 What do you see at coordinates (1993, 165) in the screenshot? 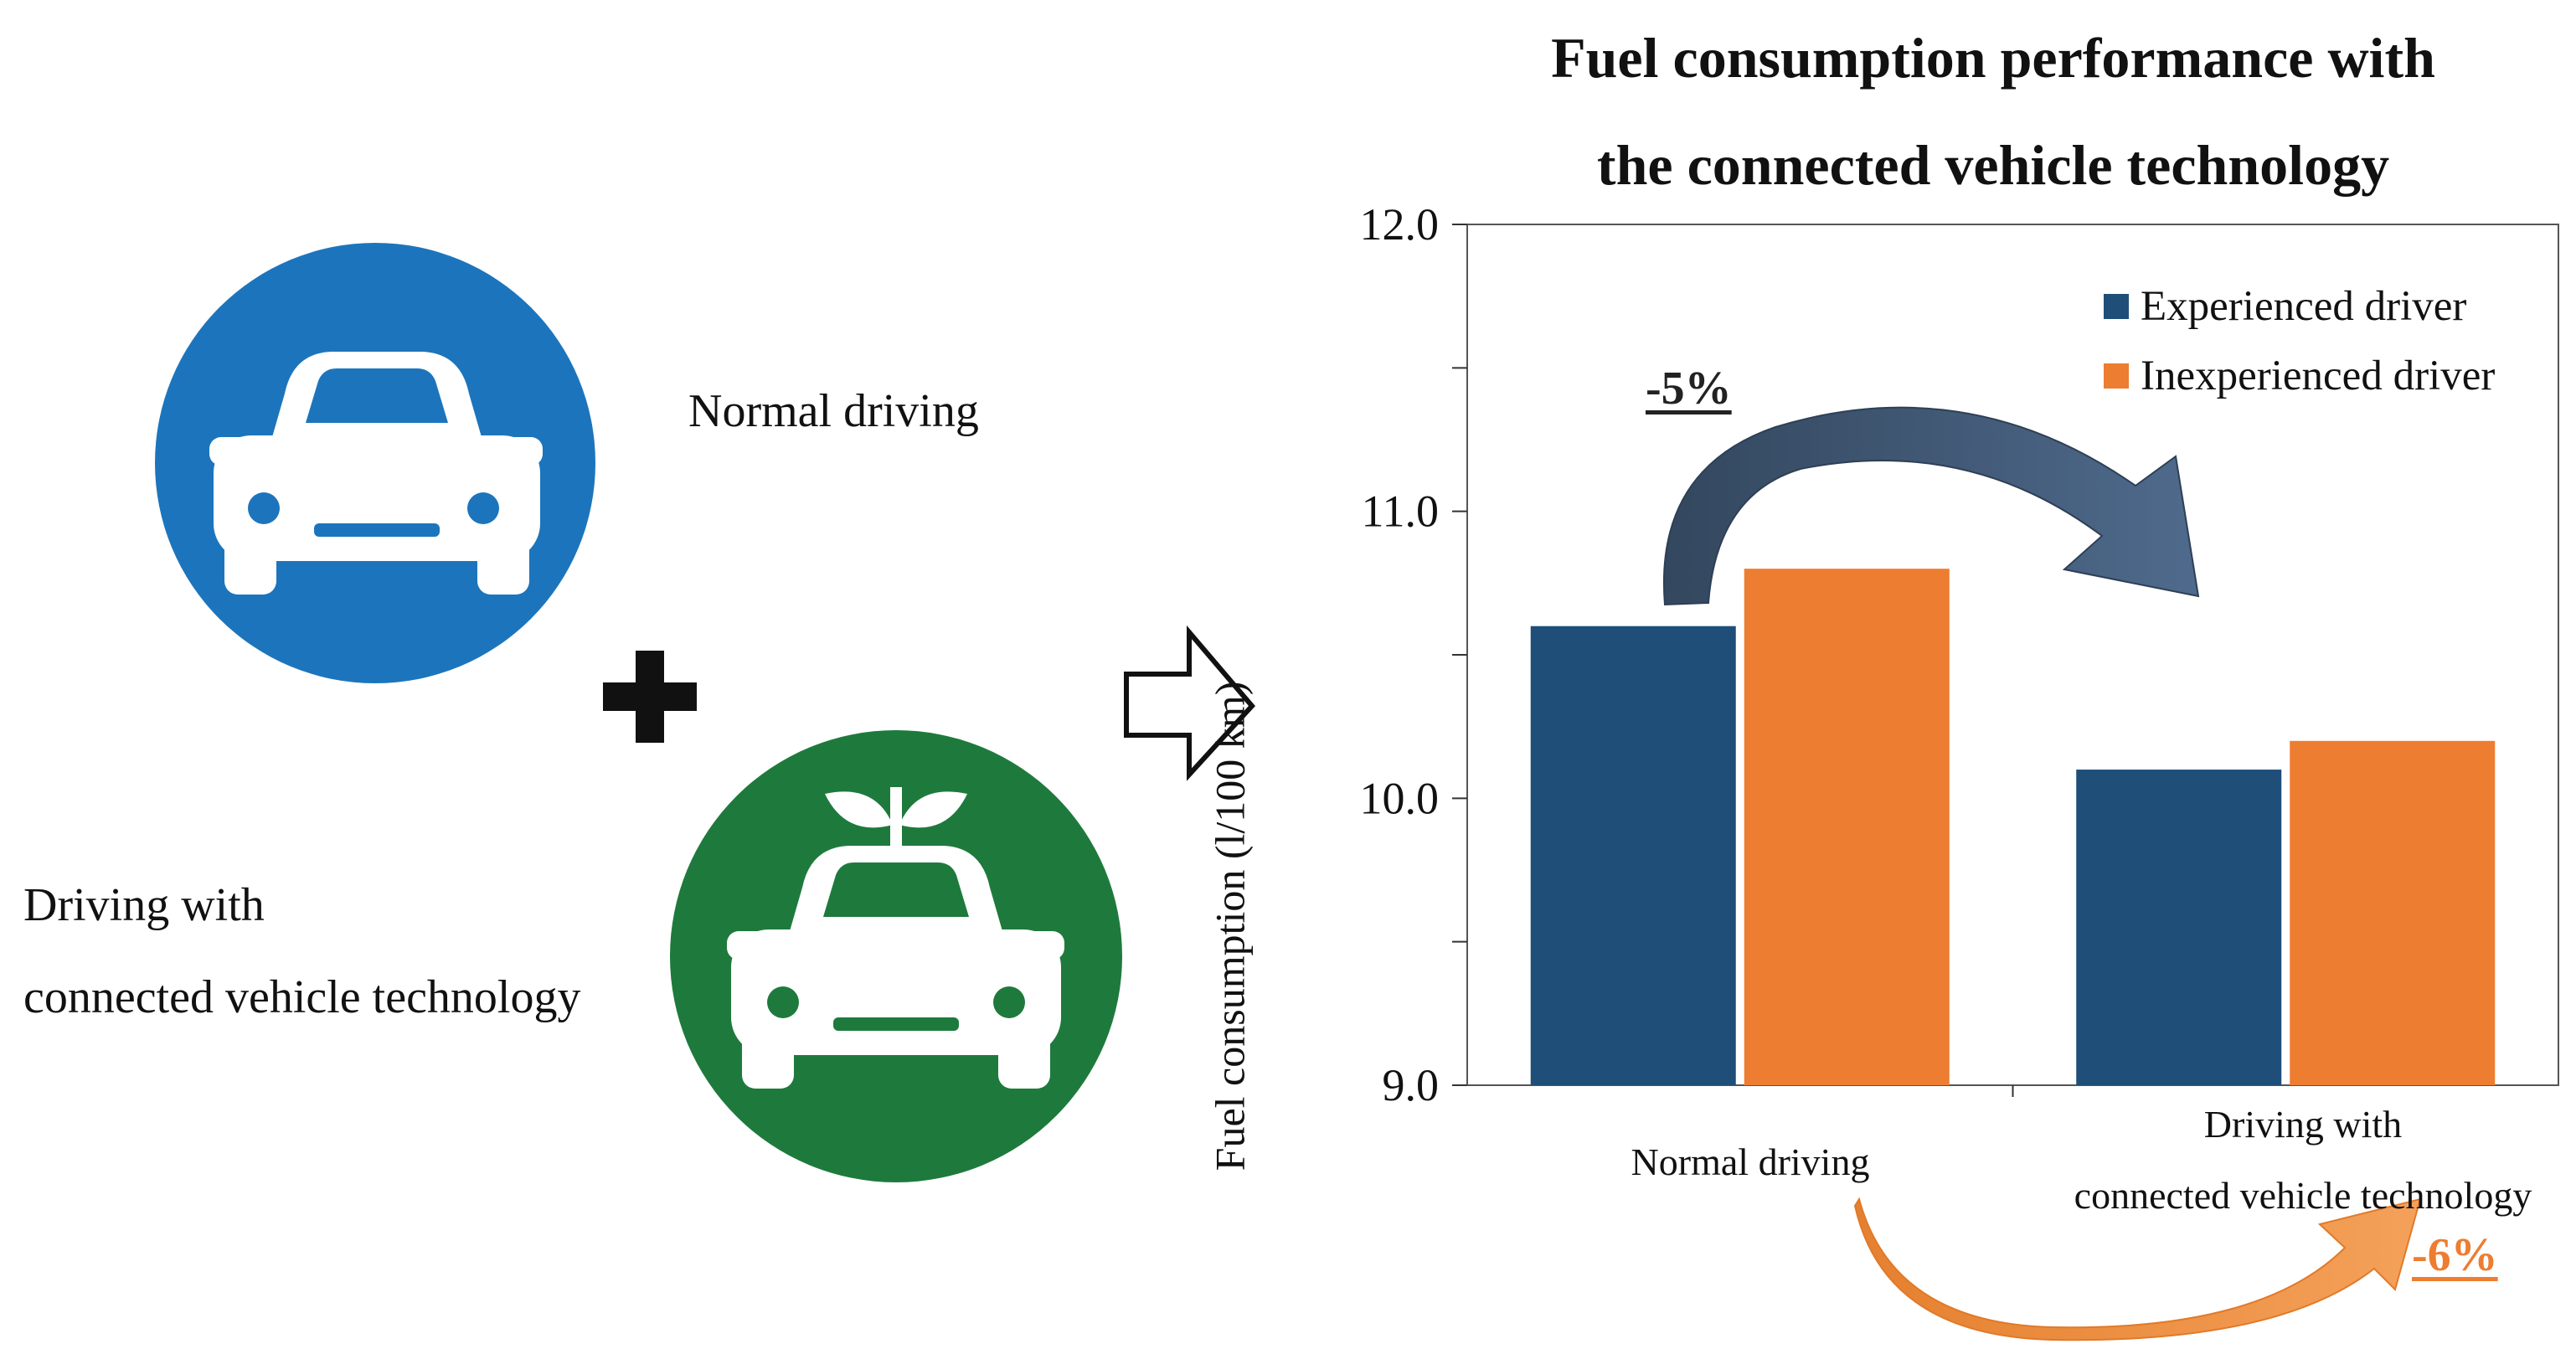
I see `chart-title-line2: the connected vehicle technology` at bounding box center [1993, 165].